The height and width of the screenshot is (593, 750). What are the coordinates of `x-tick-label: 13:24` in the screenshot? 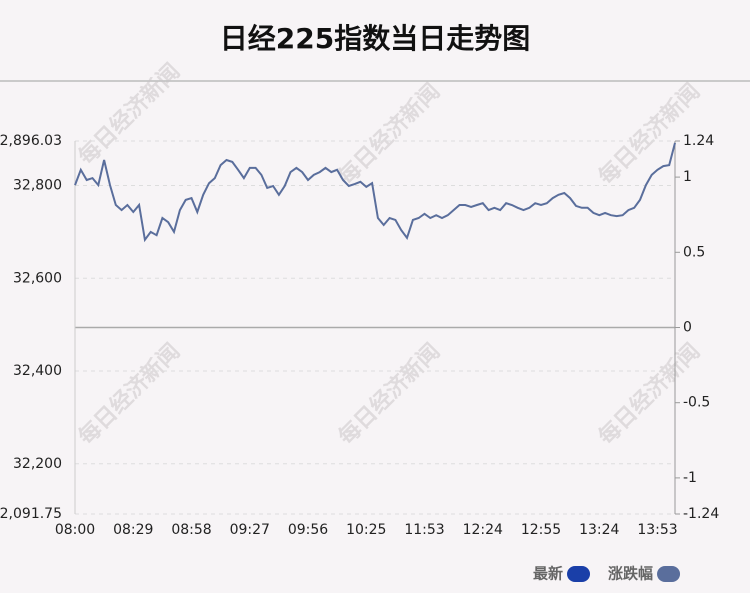 It's located at (599, 530).